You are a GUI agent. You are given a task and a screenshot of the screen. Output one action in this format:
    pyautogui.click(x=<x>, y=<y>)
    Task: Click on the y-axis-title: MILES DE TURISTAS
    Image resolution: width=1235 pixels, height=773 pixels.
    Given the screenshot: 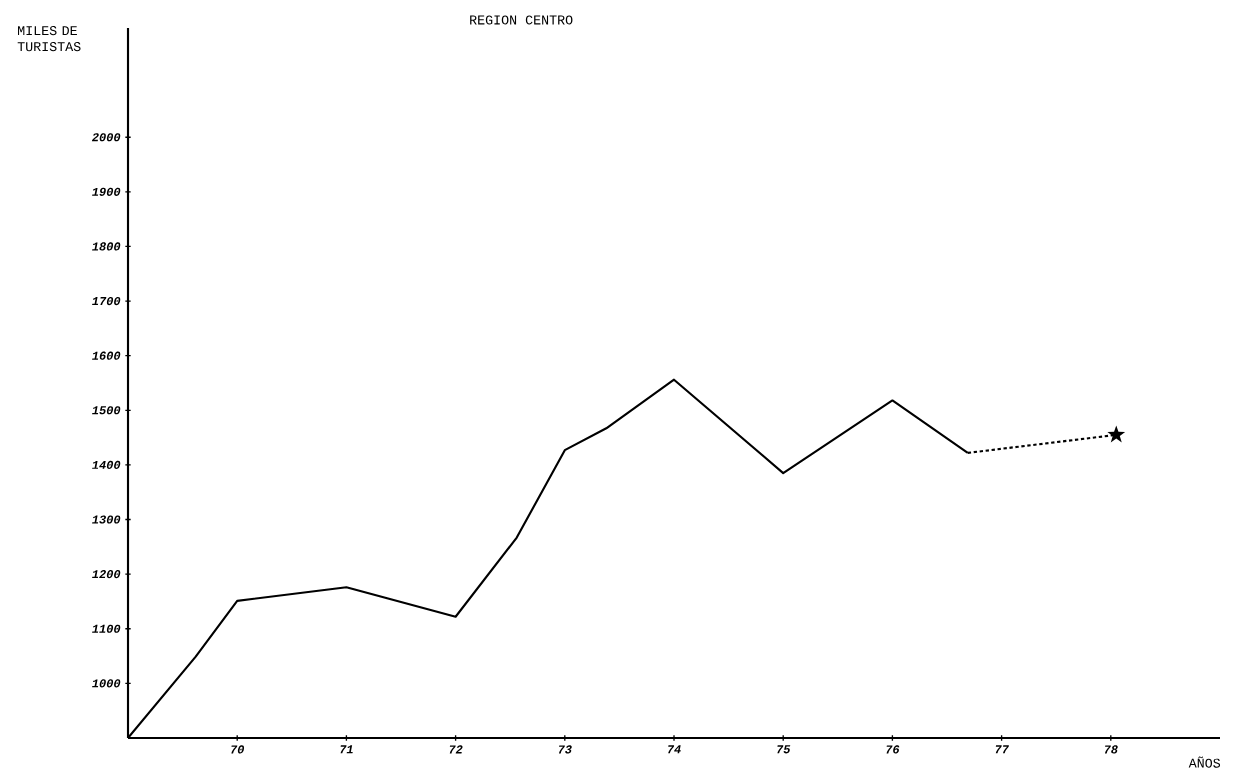 What is the action you would take?
    pyautogui.click(x=49, y=39)
    